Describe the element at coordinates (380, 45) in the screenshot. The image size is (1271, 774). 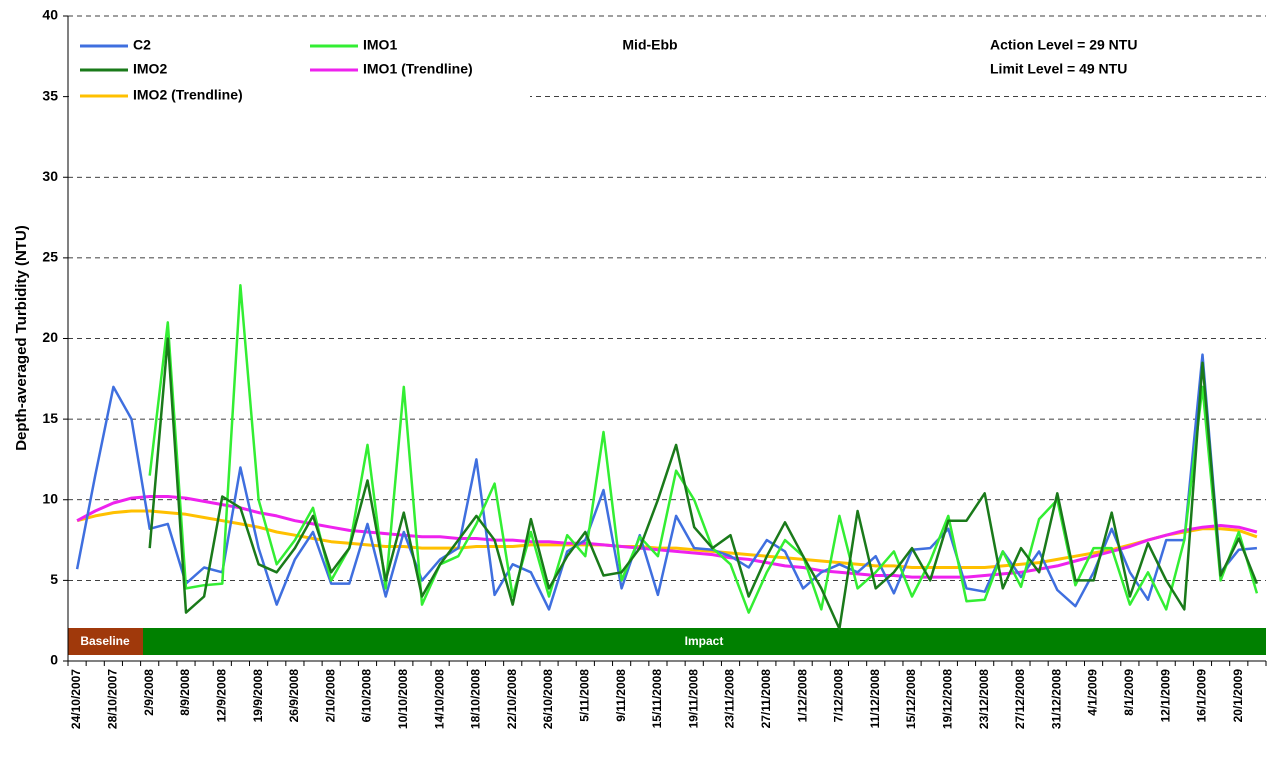
I see `legend-label: IMO1` at that location.